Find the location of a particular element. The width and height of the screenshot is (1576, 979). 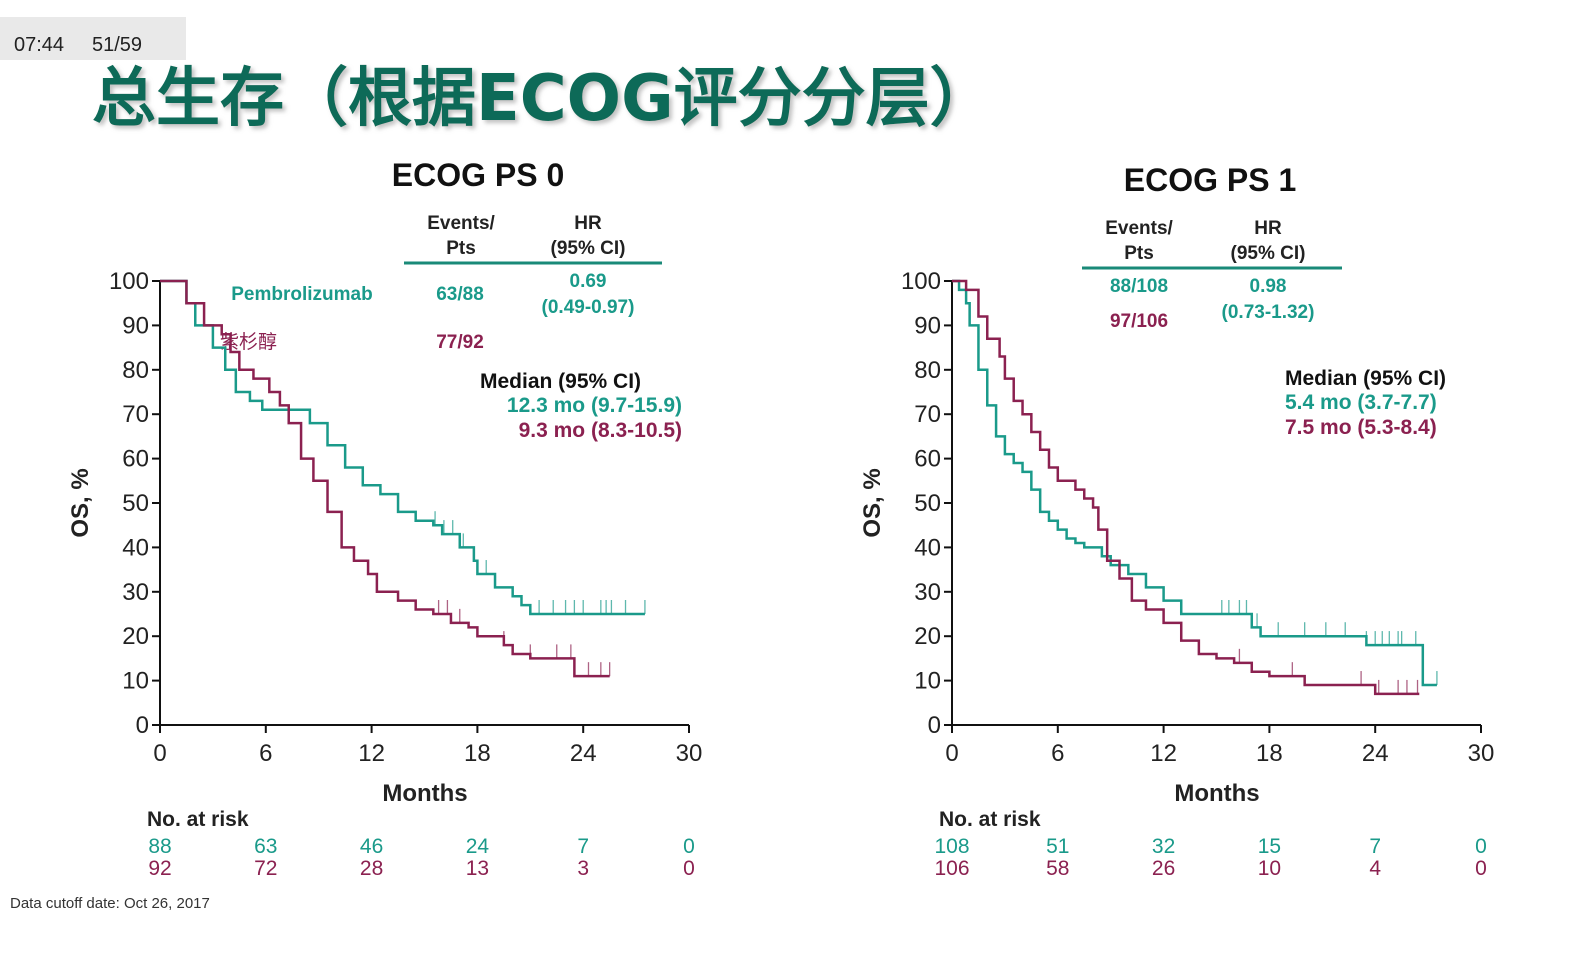

hr-ci: (0.49-0.97) is located at coordinates (588, 307).